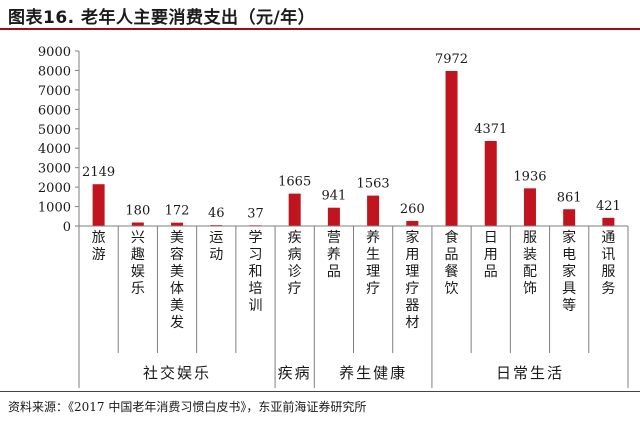  I want to click on group-label: 社交娱乐, so click(177, 373).